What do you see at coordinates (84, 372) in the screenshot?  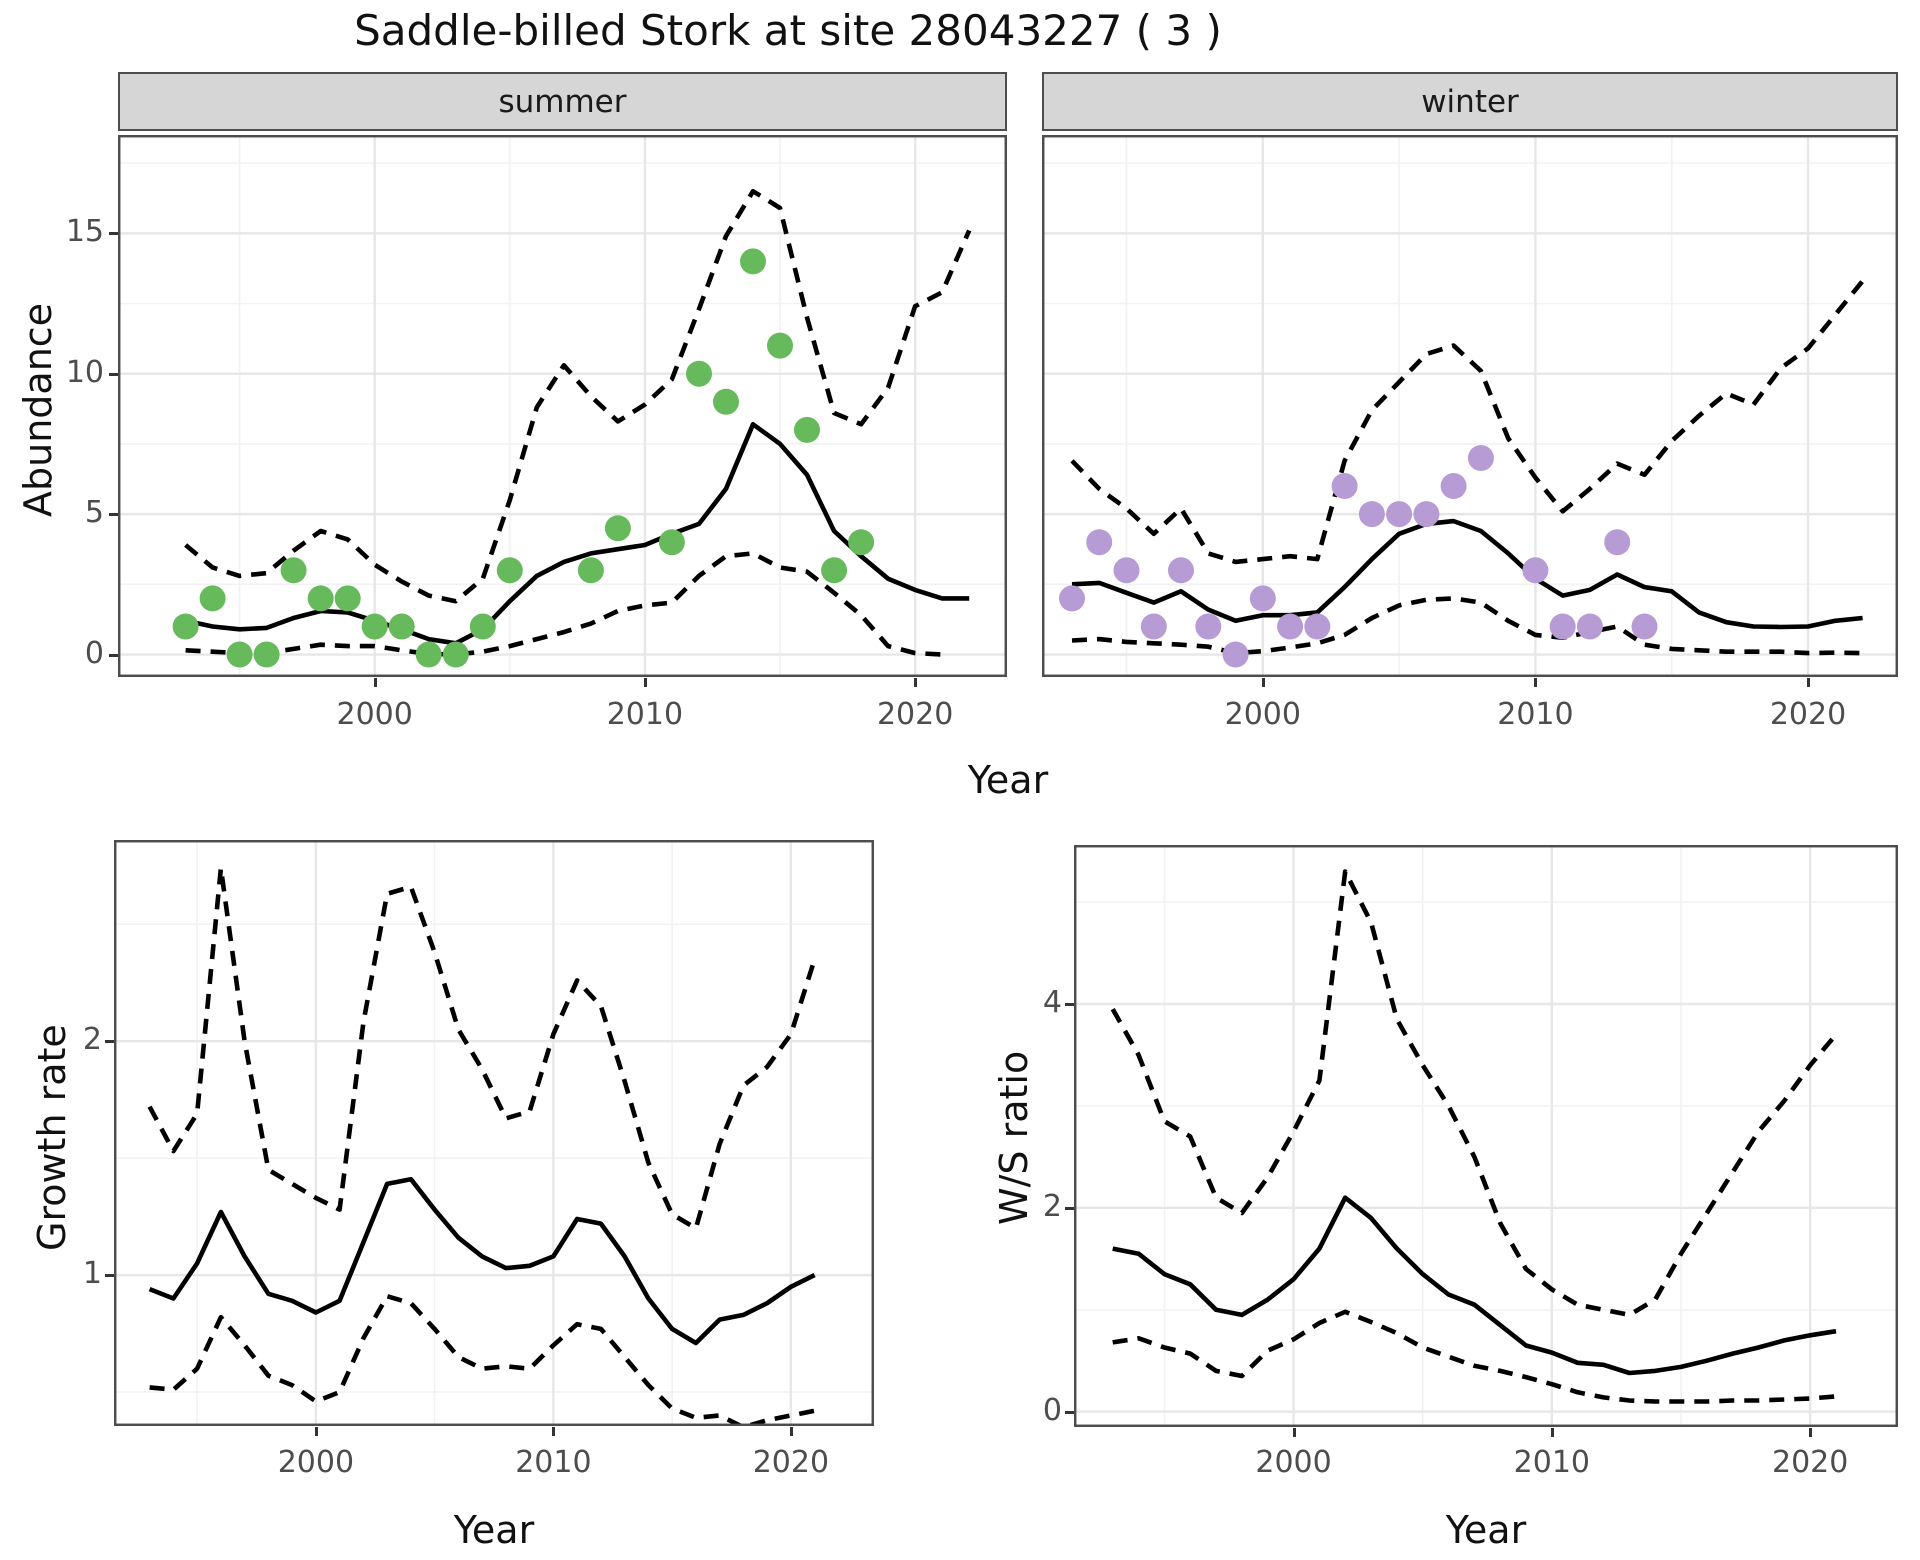 I see `y-tick-label: 10` at bounding box center [84, 372].